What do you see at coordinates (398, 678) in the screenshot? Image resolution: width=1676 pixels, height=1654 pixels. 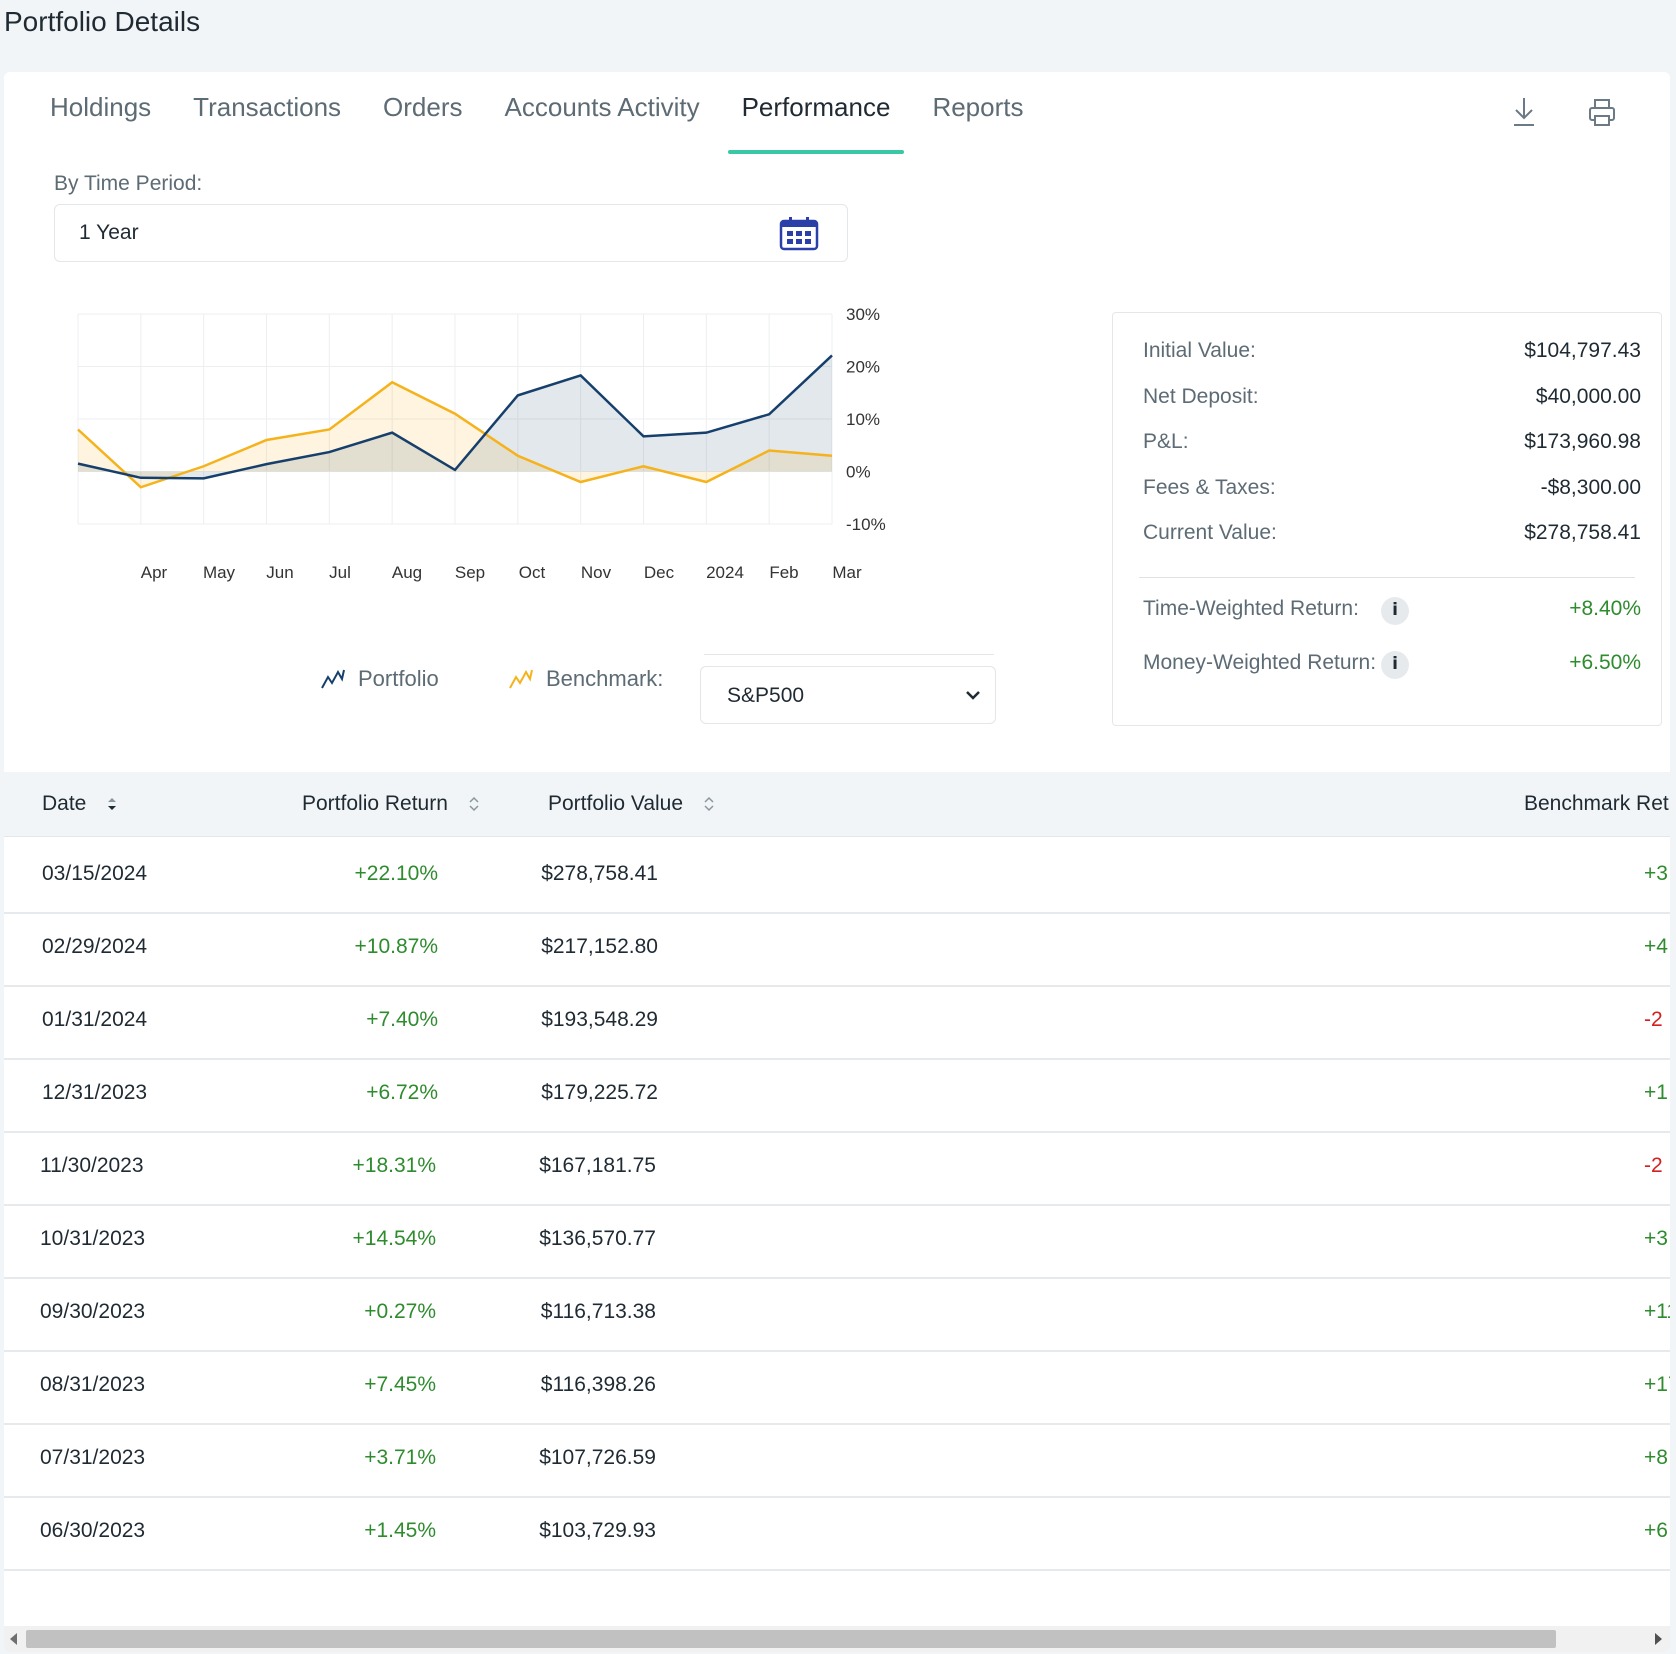 I see `legend-portfolio-label: Portfolio` at bounding box center [398, 678].